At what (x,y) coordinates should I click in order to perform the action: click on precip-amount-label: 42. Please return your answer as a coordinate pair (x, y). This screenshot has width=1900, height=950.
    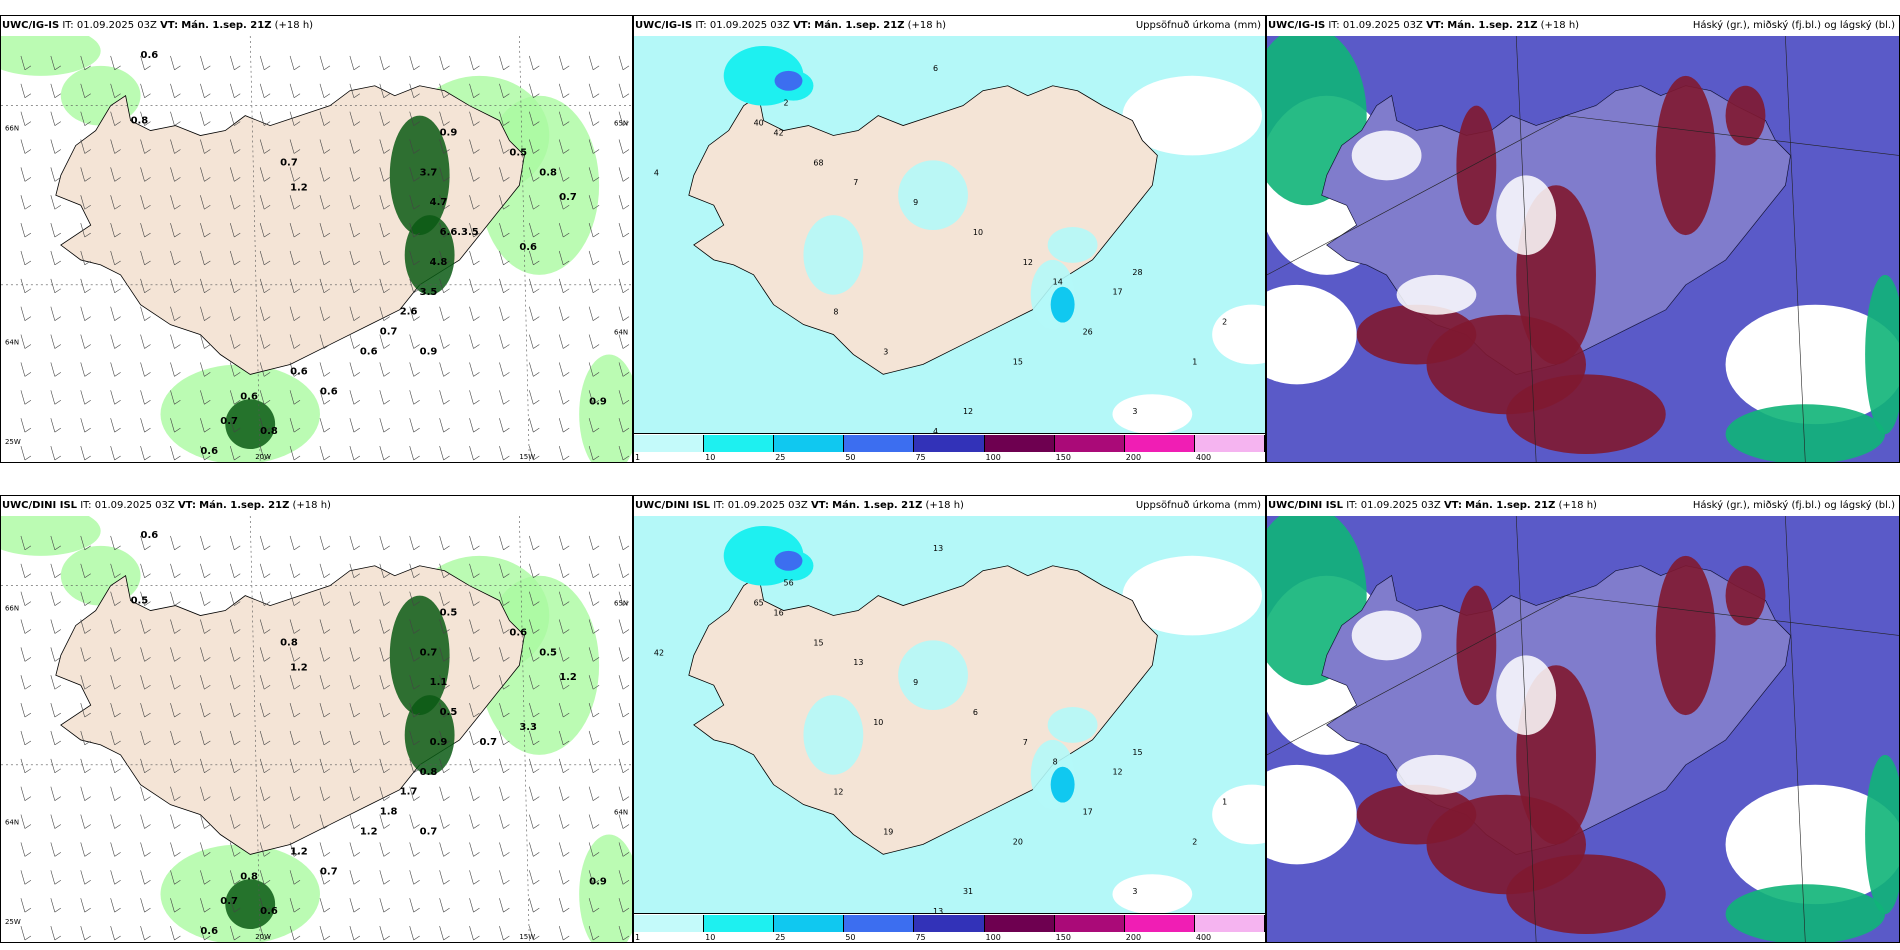
    Looking at the image, I should click on (659, 652).